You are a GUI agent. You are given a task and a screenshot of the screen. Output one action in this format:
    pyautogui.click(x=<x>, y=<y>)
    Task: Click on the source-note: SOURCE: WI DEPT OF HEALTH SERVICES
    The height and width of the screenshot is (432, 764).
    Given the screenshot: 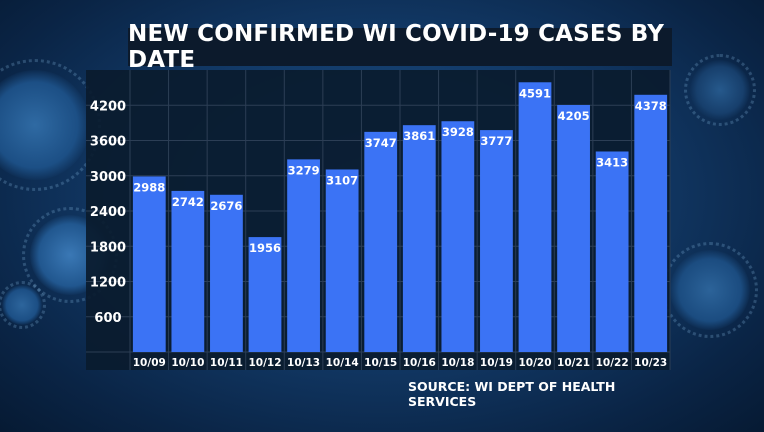 What is the action you would take?
    pyautogui.click(x=512, y=394)
    